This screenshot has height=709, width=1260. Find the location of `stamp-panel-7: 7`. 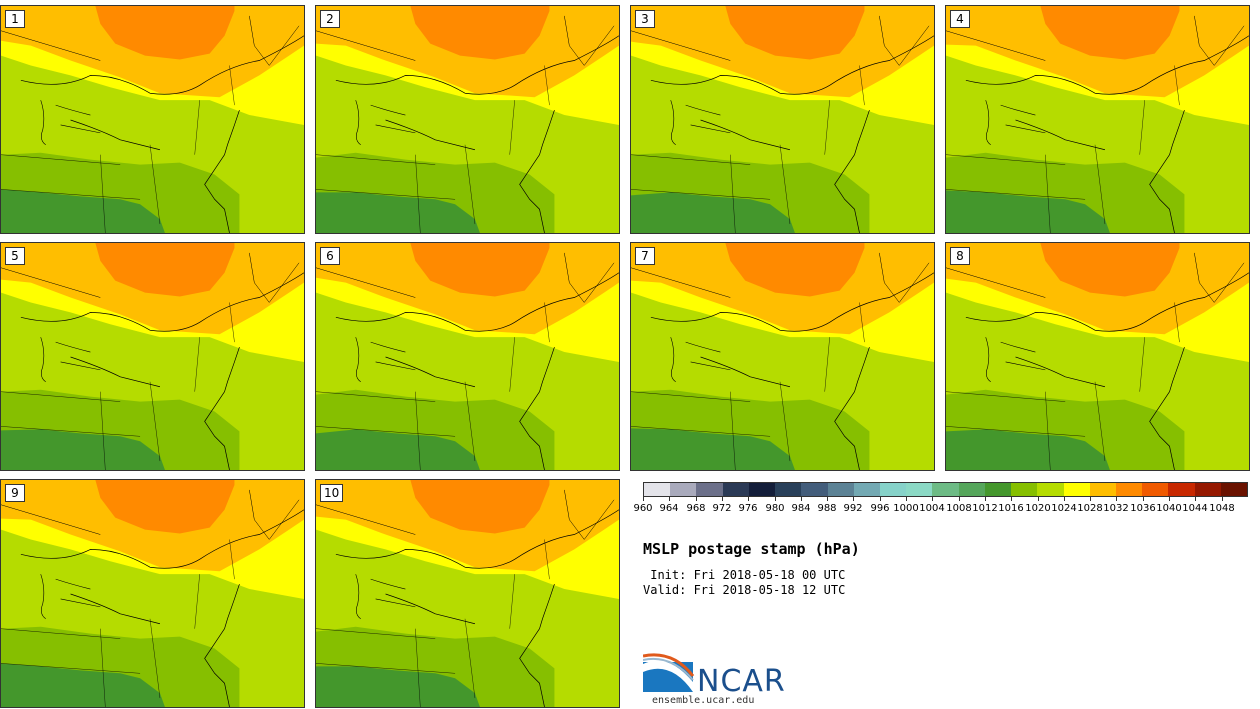

stamp-panel-7: 7 is located at coordinates (782, 356).